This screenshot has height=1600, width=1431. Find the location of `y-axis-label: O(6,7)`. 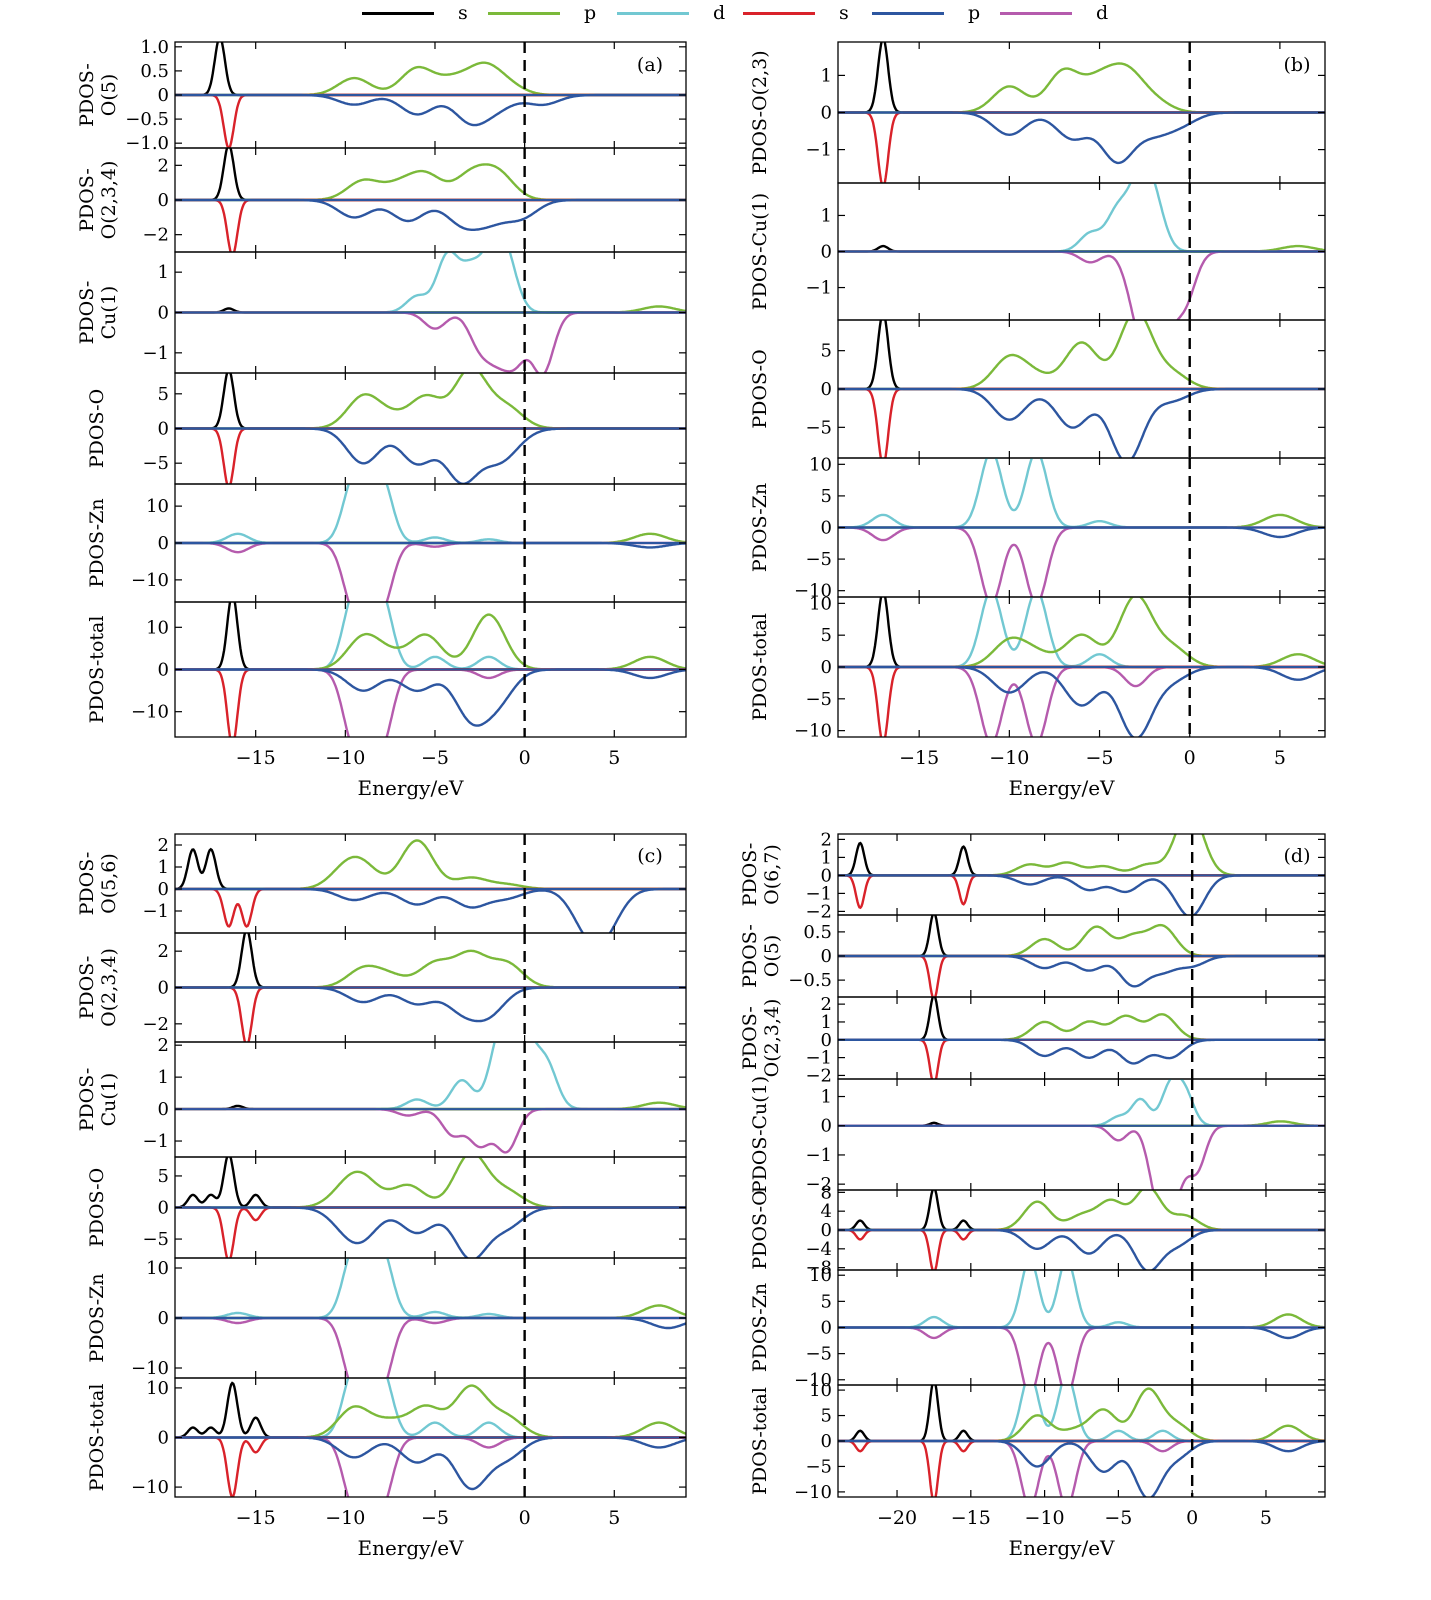

y-axis-label: O(6,7) is located at coordinates (772, 874).